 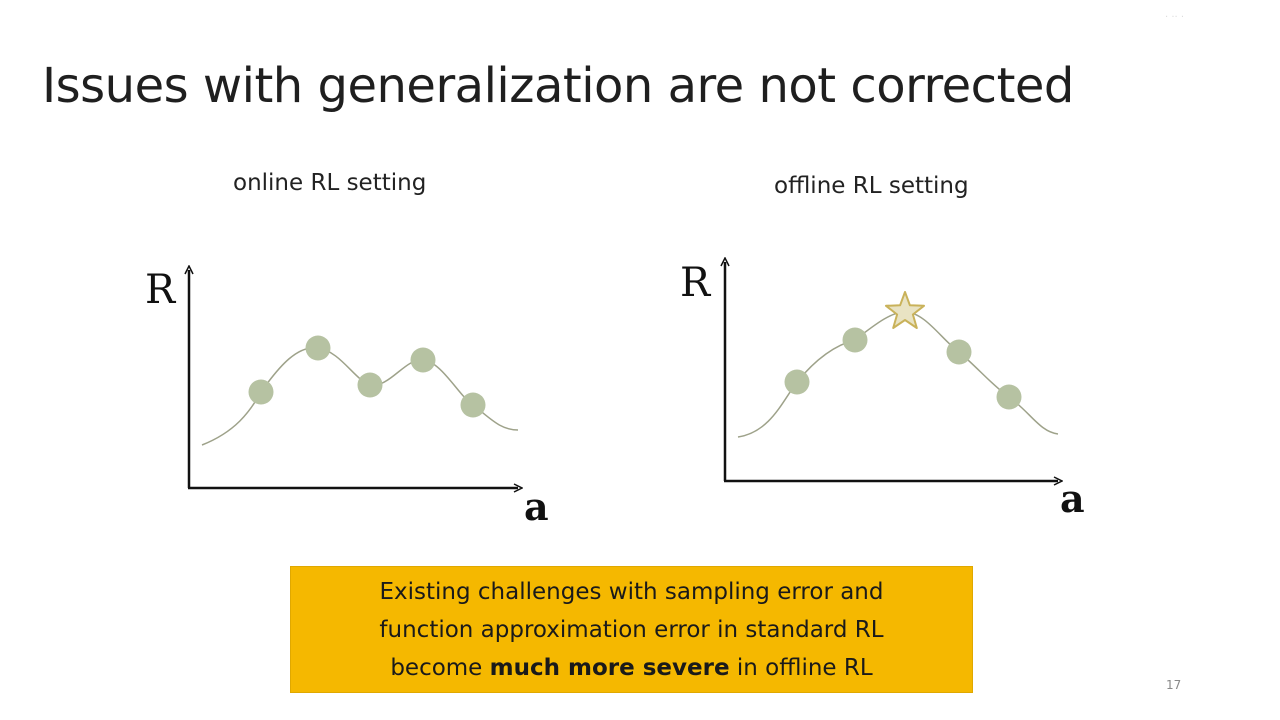 I want to click on offline-reward-curve, so click(x=898, y=374).